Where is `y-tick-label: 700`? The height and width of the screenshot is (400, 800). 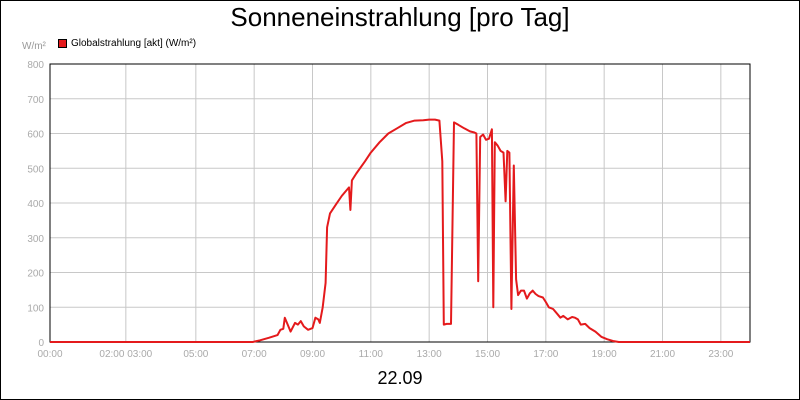 y-tick-label: 700 is located at coordinates (35, 100).